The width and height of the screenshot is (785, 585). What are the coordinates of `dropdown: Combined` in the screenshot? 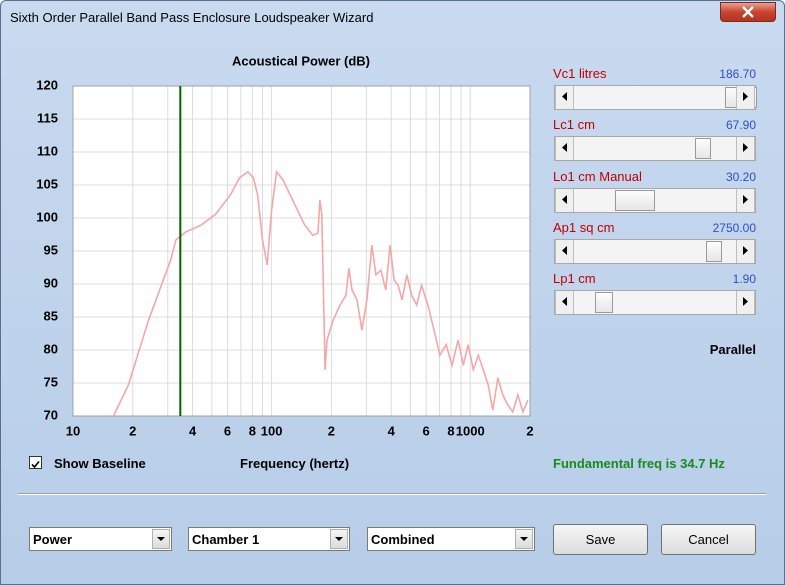 It's located at (451, 539).